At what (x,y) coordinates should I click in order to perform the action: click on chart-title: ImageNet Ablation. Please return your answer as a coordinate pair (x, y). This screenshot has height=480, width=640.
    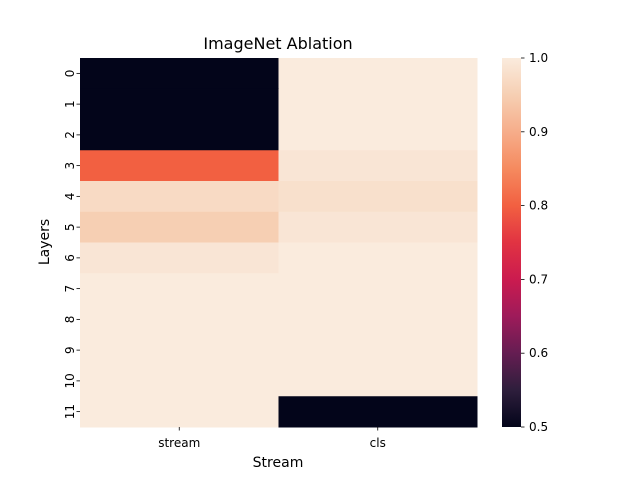
    Looking at the image, I should click on (277, 43).